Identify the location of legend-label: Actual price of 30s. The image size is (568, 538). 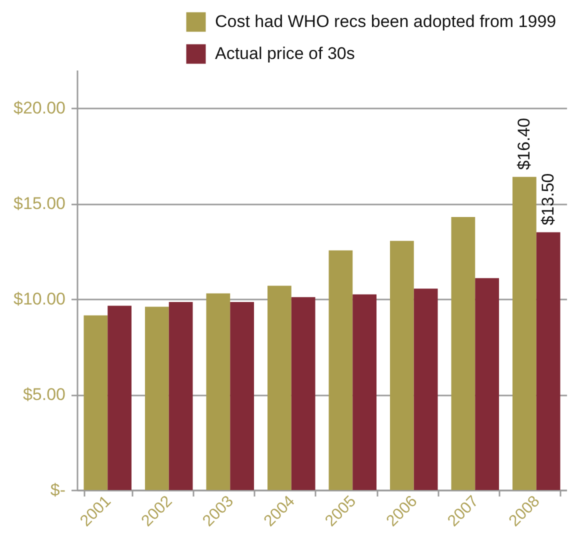
(285, 53).